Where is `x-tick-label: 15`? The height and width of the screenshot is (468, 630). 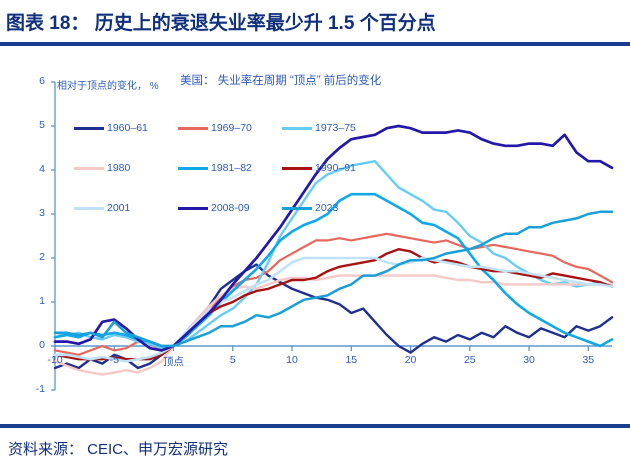
x-tick-label: 15 is located at coordinates (351, 360).